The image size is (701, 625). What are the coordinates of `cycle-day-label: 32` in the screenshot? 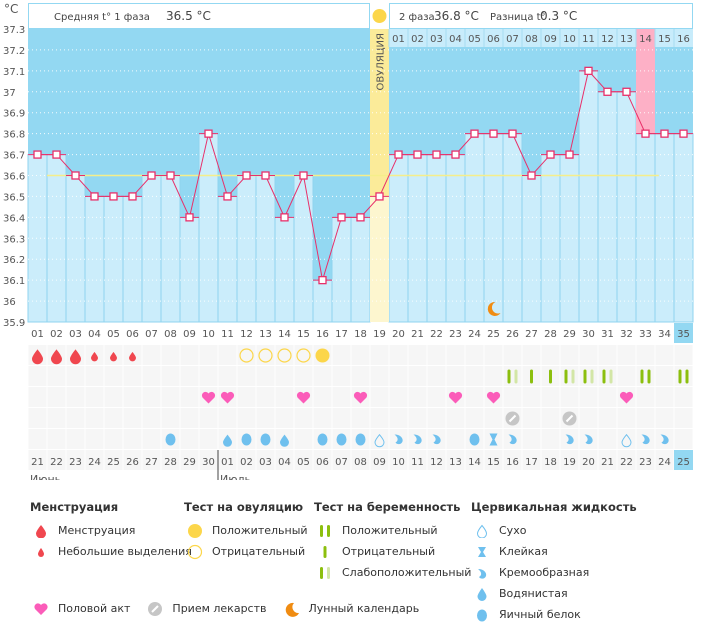 It's located at (626, 334).